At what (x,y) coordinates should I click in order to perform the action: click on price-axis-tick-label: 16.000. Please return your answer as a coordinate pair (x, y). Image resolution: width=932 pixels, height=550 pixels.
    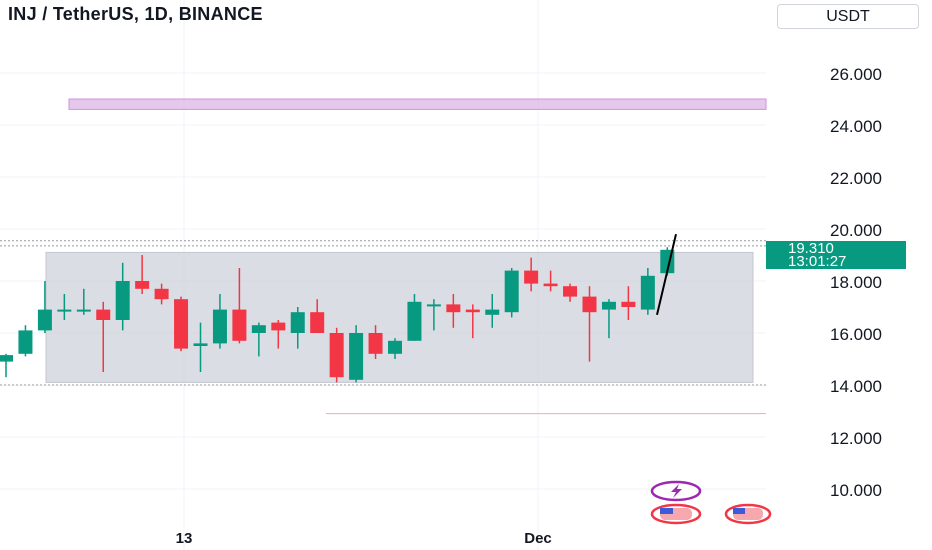
    Looking at the image, I should click on (856, 334).